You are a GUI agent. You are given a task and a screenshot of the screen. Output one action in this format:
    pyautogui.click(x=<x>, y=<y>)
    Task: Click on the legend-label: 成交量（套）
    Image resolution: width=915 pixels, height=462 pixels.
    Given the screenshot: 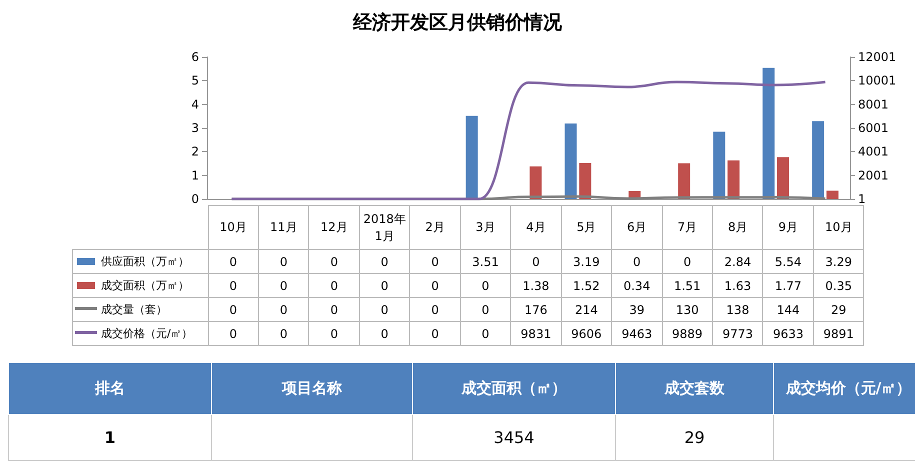 What is the action you would take?
    pyautogui.click(x=140, y=310)
    